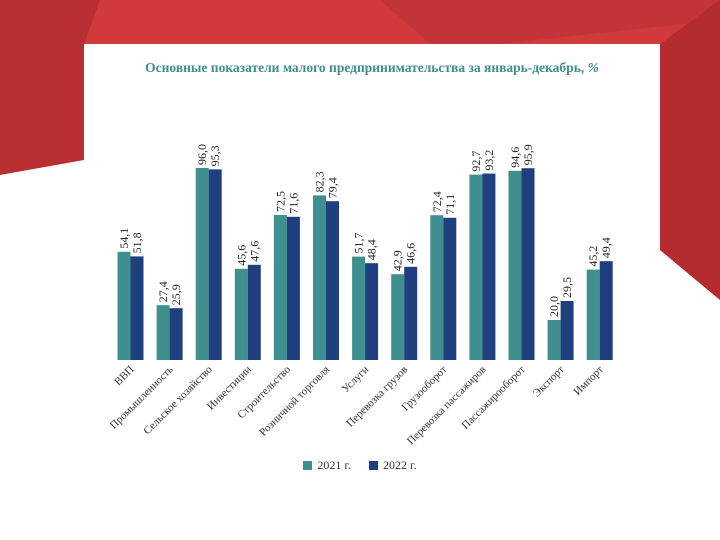 This screenshot has height=540, width=720. I want to click on value-label-2022-1: 25,9, so click(176, 294).